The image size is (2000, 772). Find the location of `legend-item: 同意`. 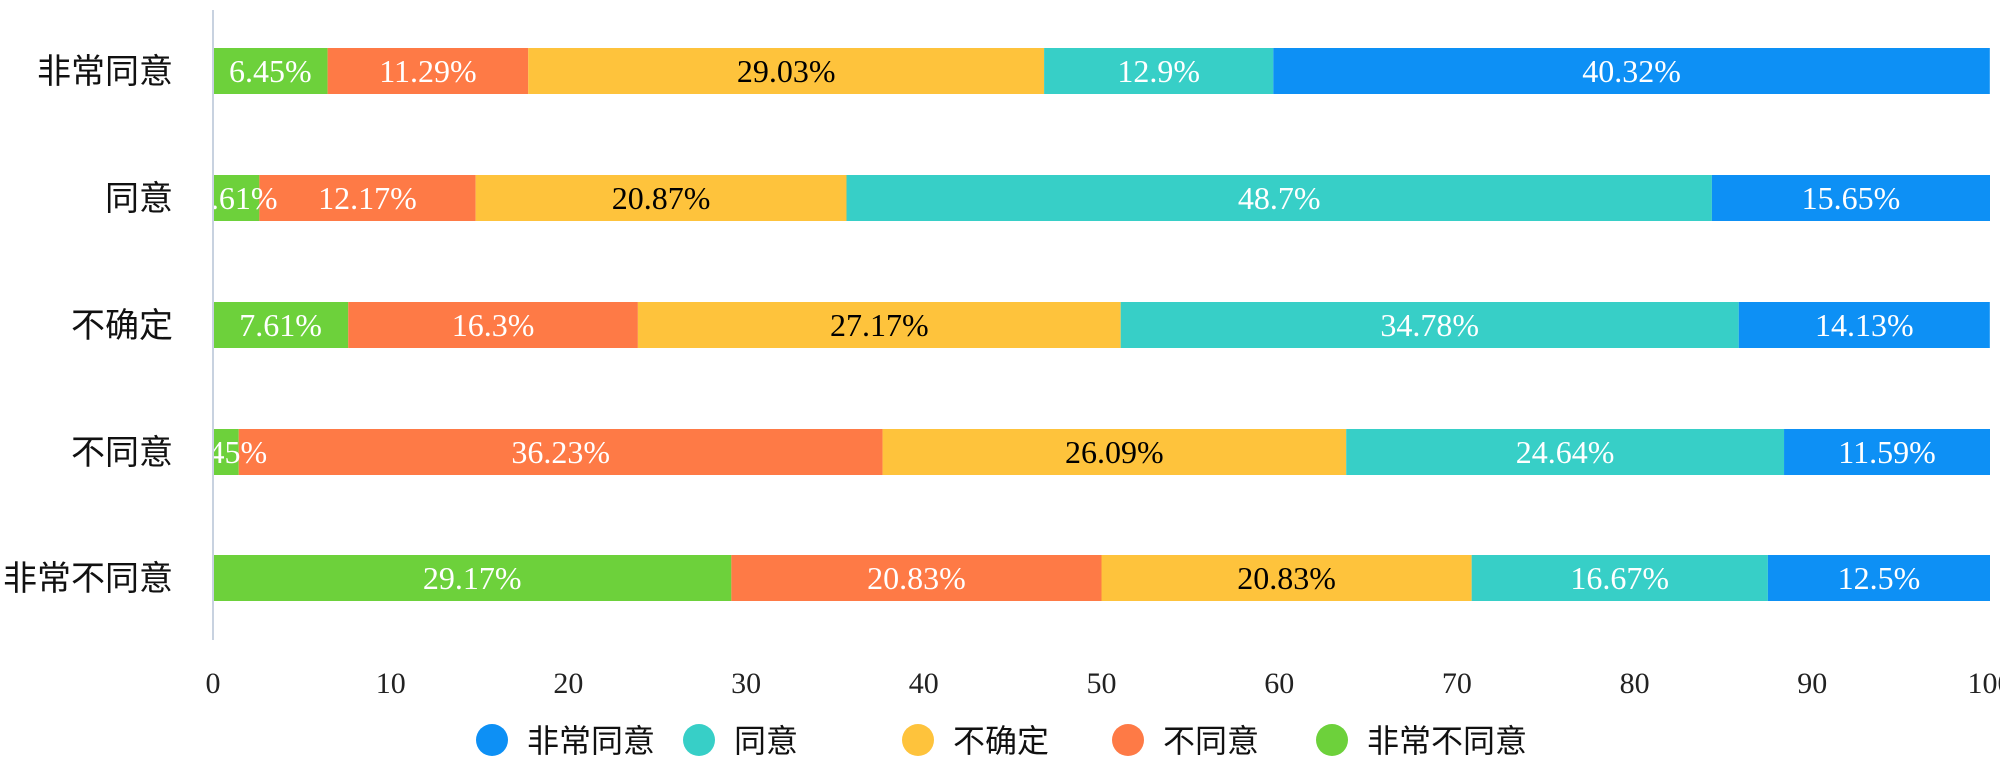

legend-item: 同意 is located at coordinates (740, 741).